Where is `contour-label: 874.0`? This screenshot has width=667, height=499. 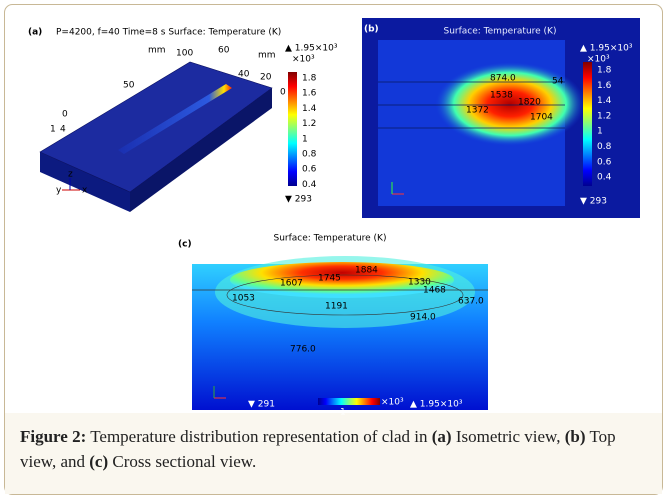 contour-label: 874.0 is located at coordinates (503, 79).